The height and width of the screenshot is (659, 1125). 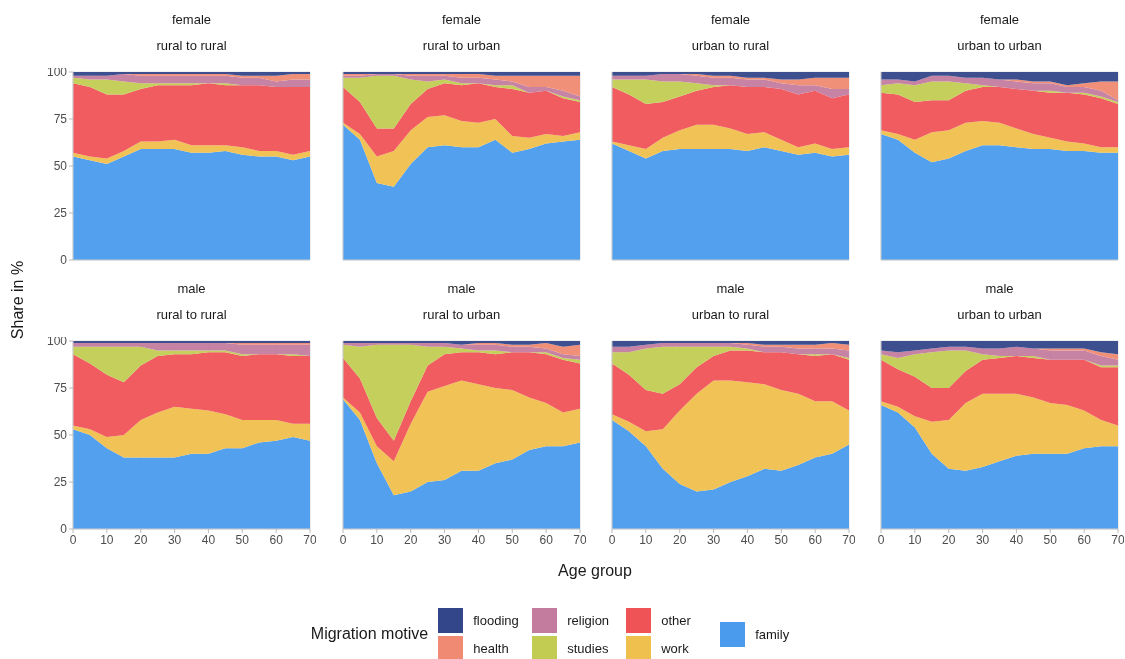 I want to click on legend-label: other, so click(x=676, y=620).